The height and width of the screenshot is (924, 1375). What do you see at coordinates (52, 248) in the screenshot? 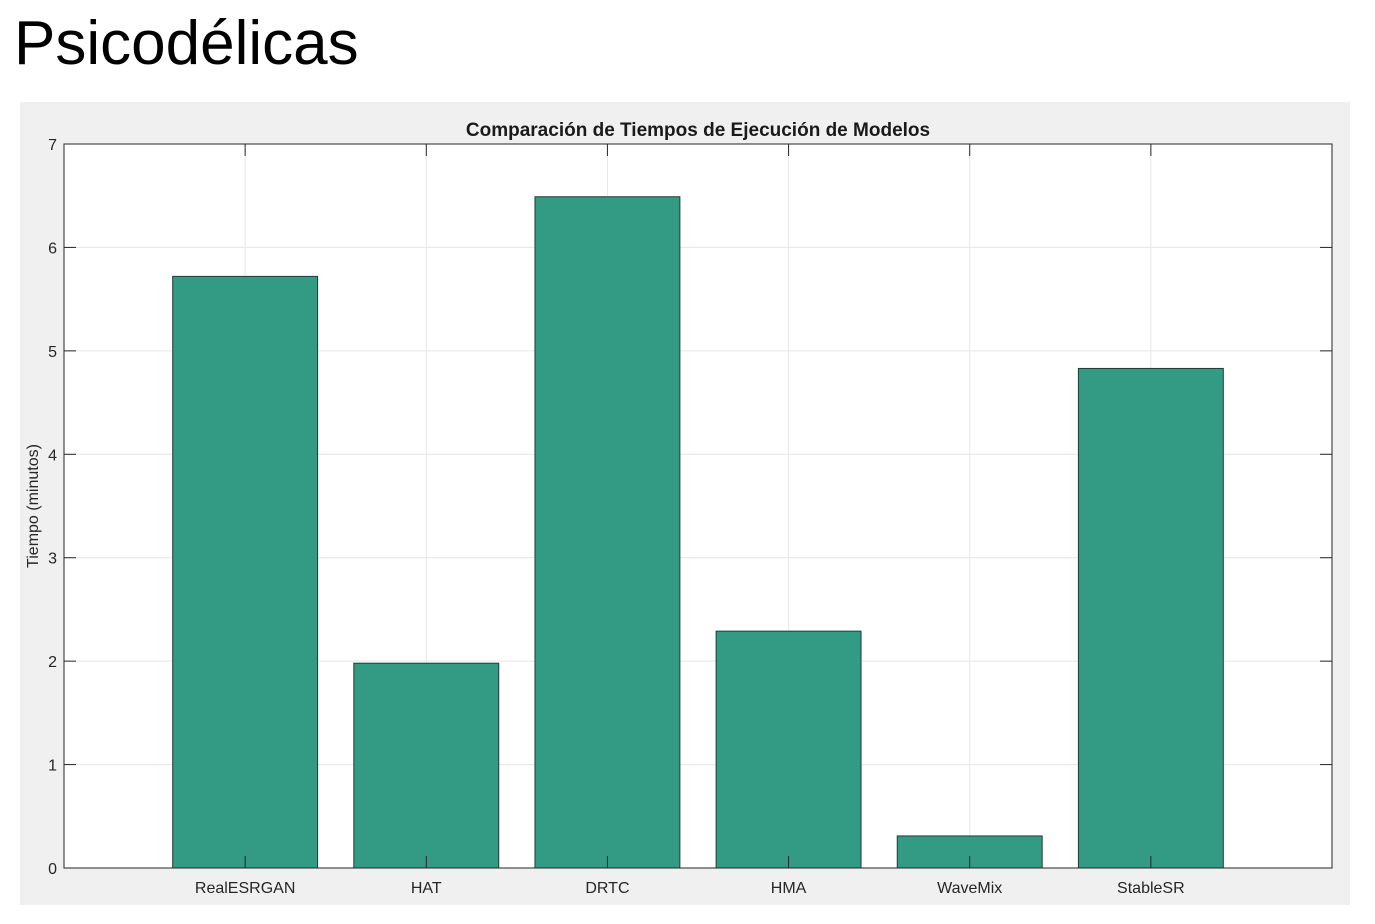
I see `y-tick-label: 6` at bounding box center [52, 248].